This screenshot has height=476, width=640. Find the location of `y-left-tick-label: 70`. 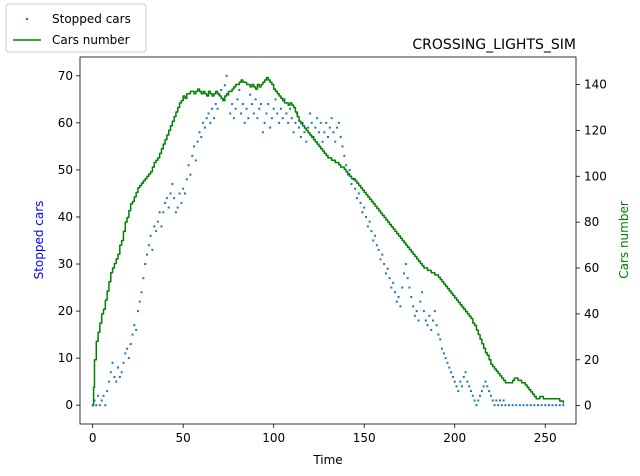

y-left-tick-label: 70 is located at coordinates (65, 76).